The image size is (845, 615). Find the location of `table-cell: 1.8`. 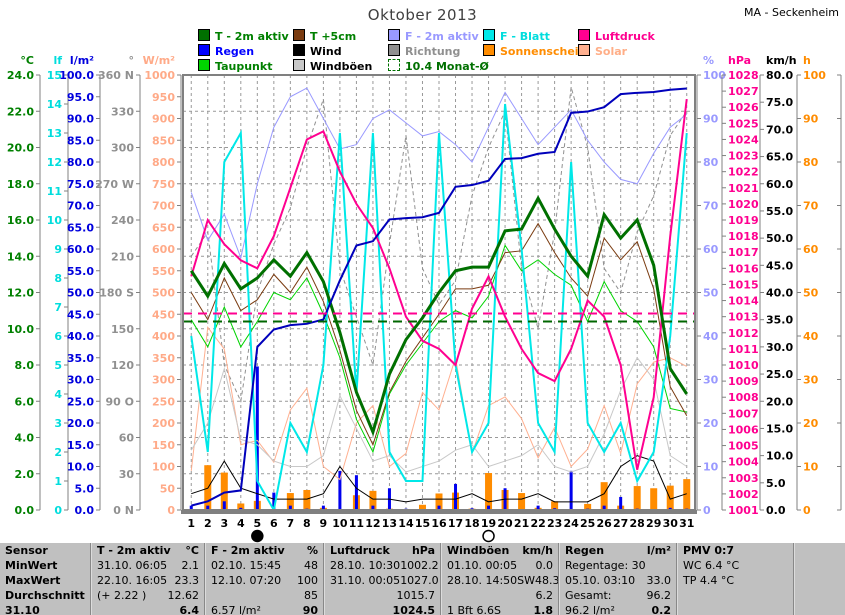

table-cell: 1.8 is located at coordinates (543, 609).